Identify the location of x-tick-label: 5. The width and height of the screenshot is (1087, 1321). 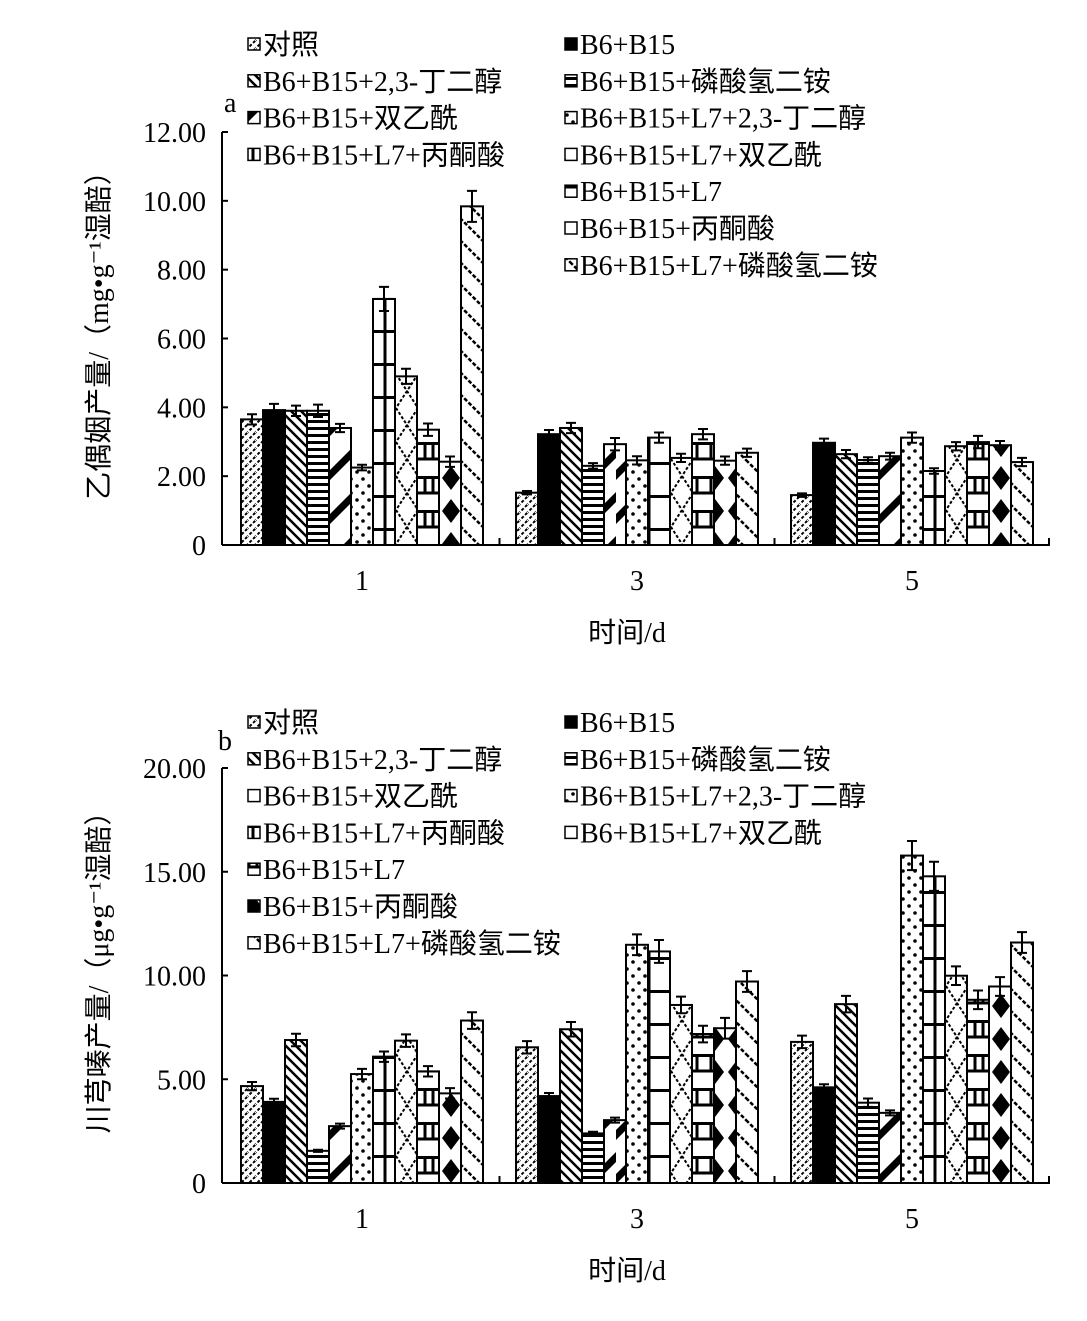
(912, 581).